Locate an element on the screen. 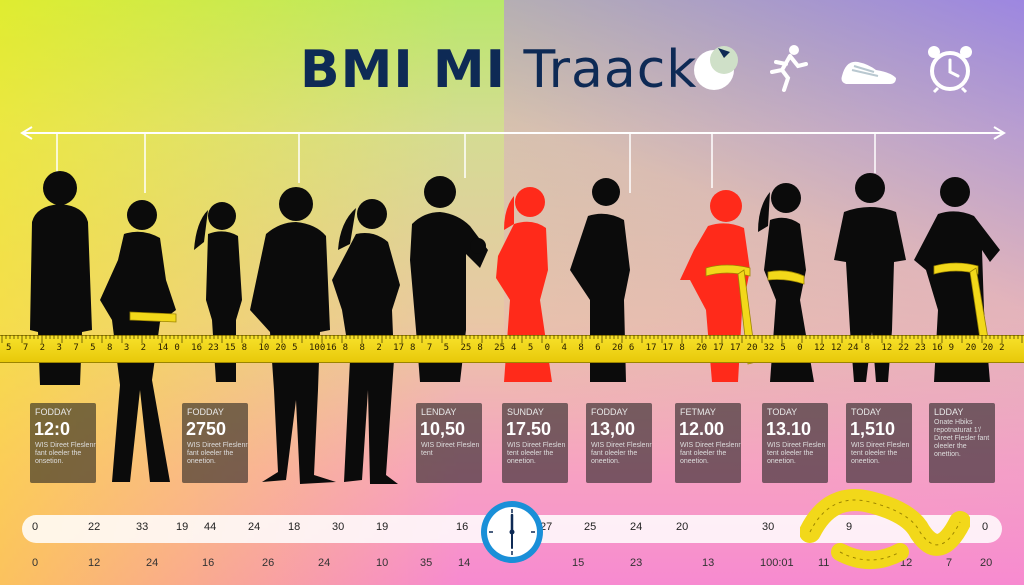  card-value: 13,00 is located at coordinates (613, 429).